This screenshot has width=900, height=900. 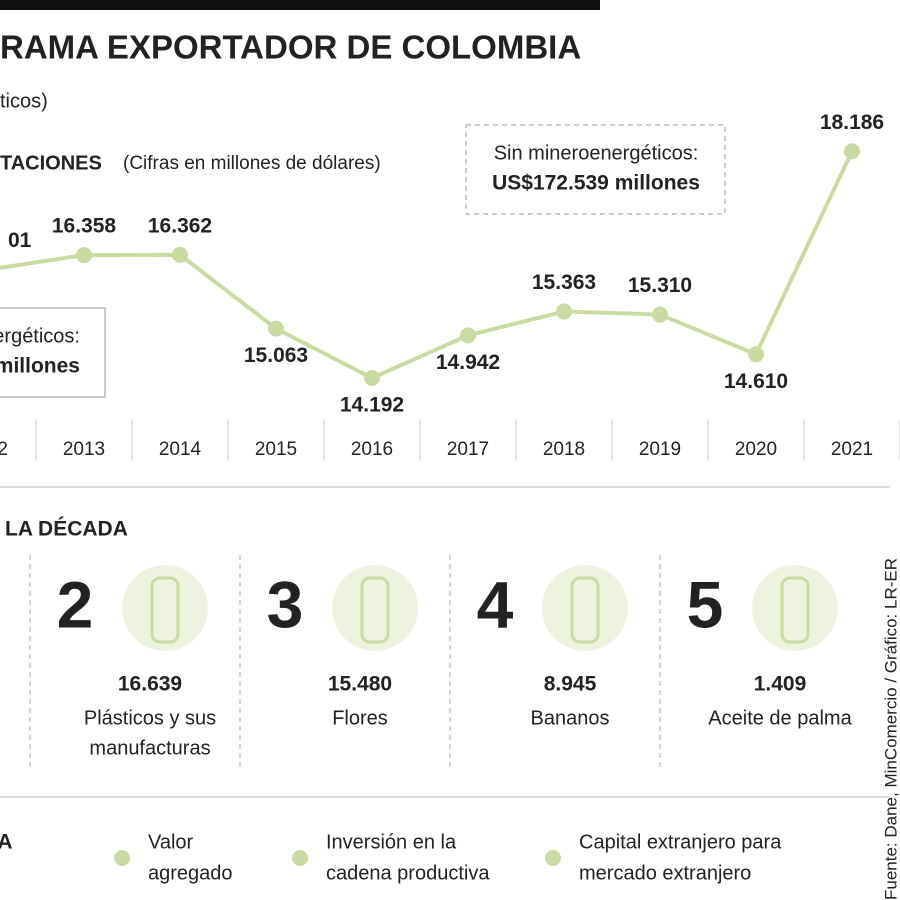 I want to click on x-tick-label: 2015, so click(x=276, y=449).